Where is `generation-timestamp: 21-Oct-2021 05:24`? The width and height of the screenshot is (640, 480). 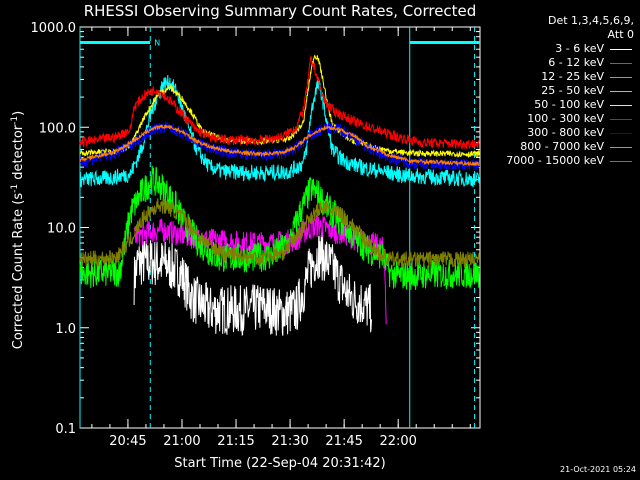
generation-timestamp: 21-Oct-2021 05:24 is located at coordinates (598, 469).